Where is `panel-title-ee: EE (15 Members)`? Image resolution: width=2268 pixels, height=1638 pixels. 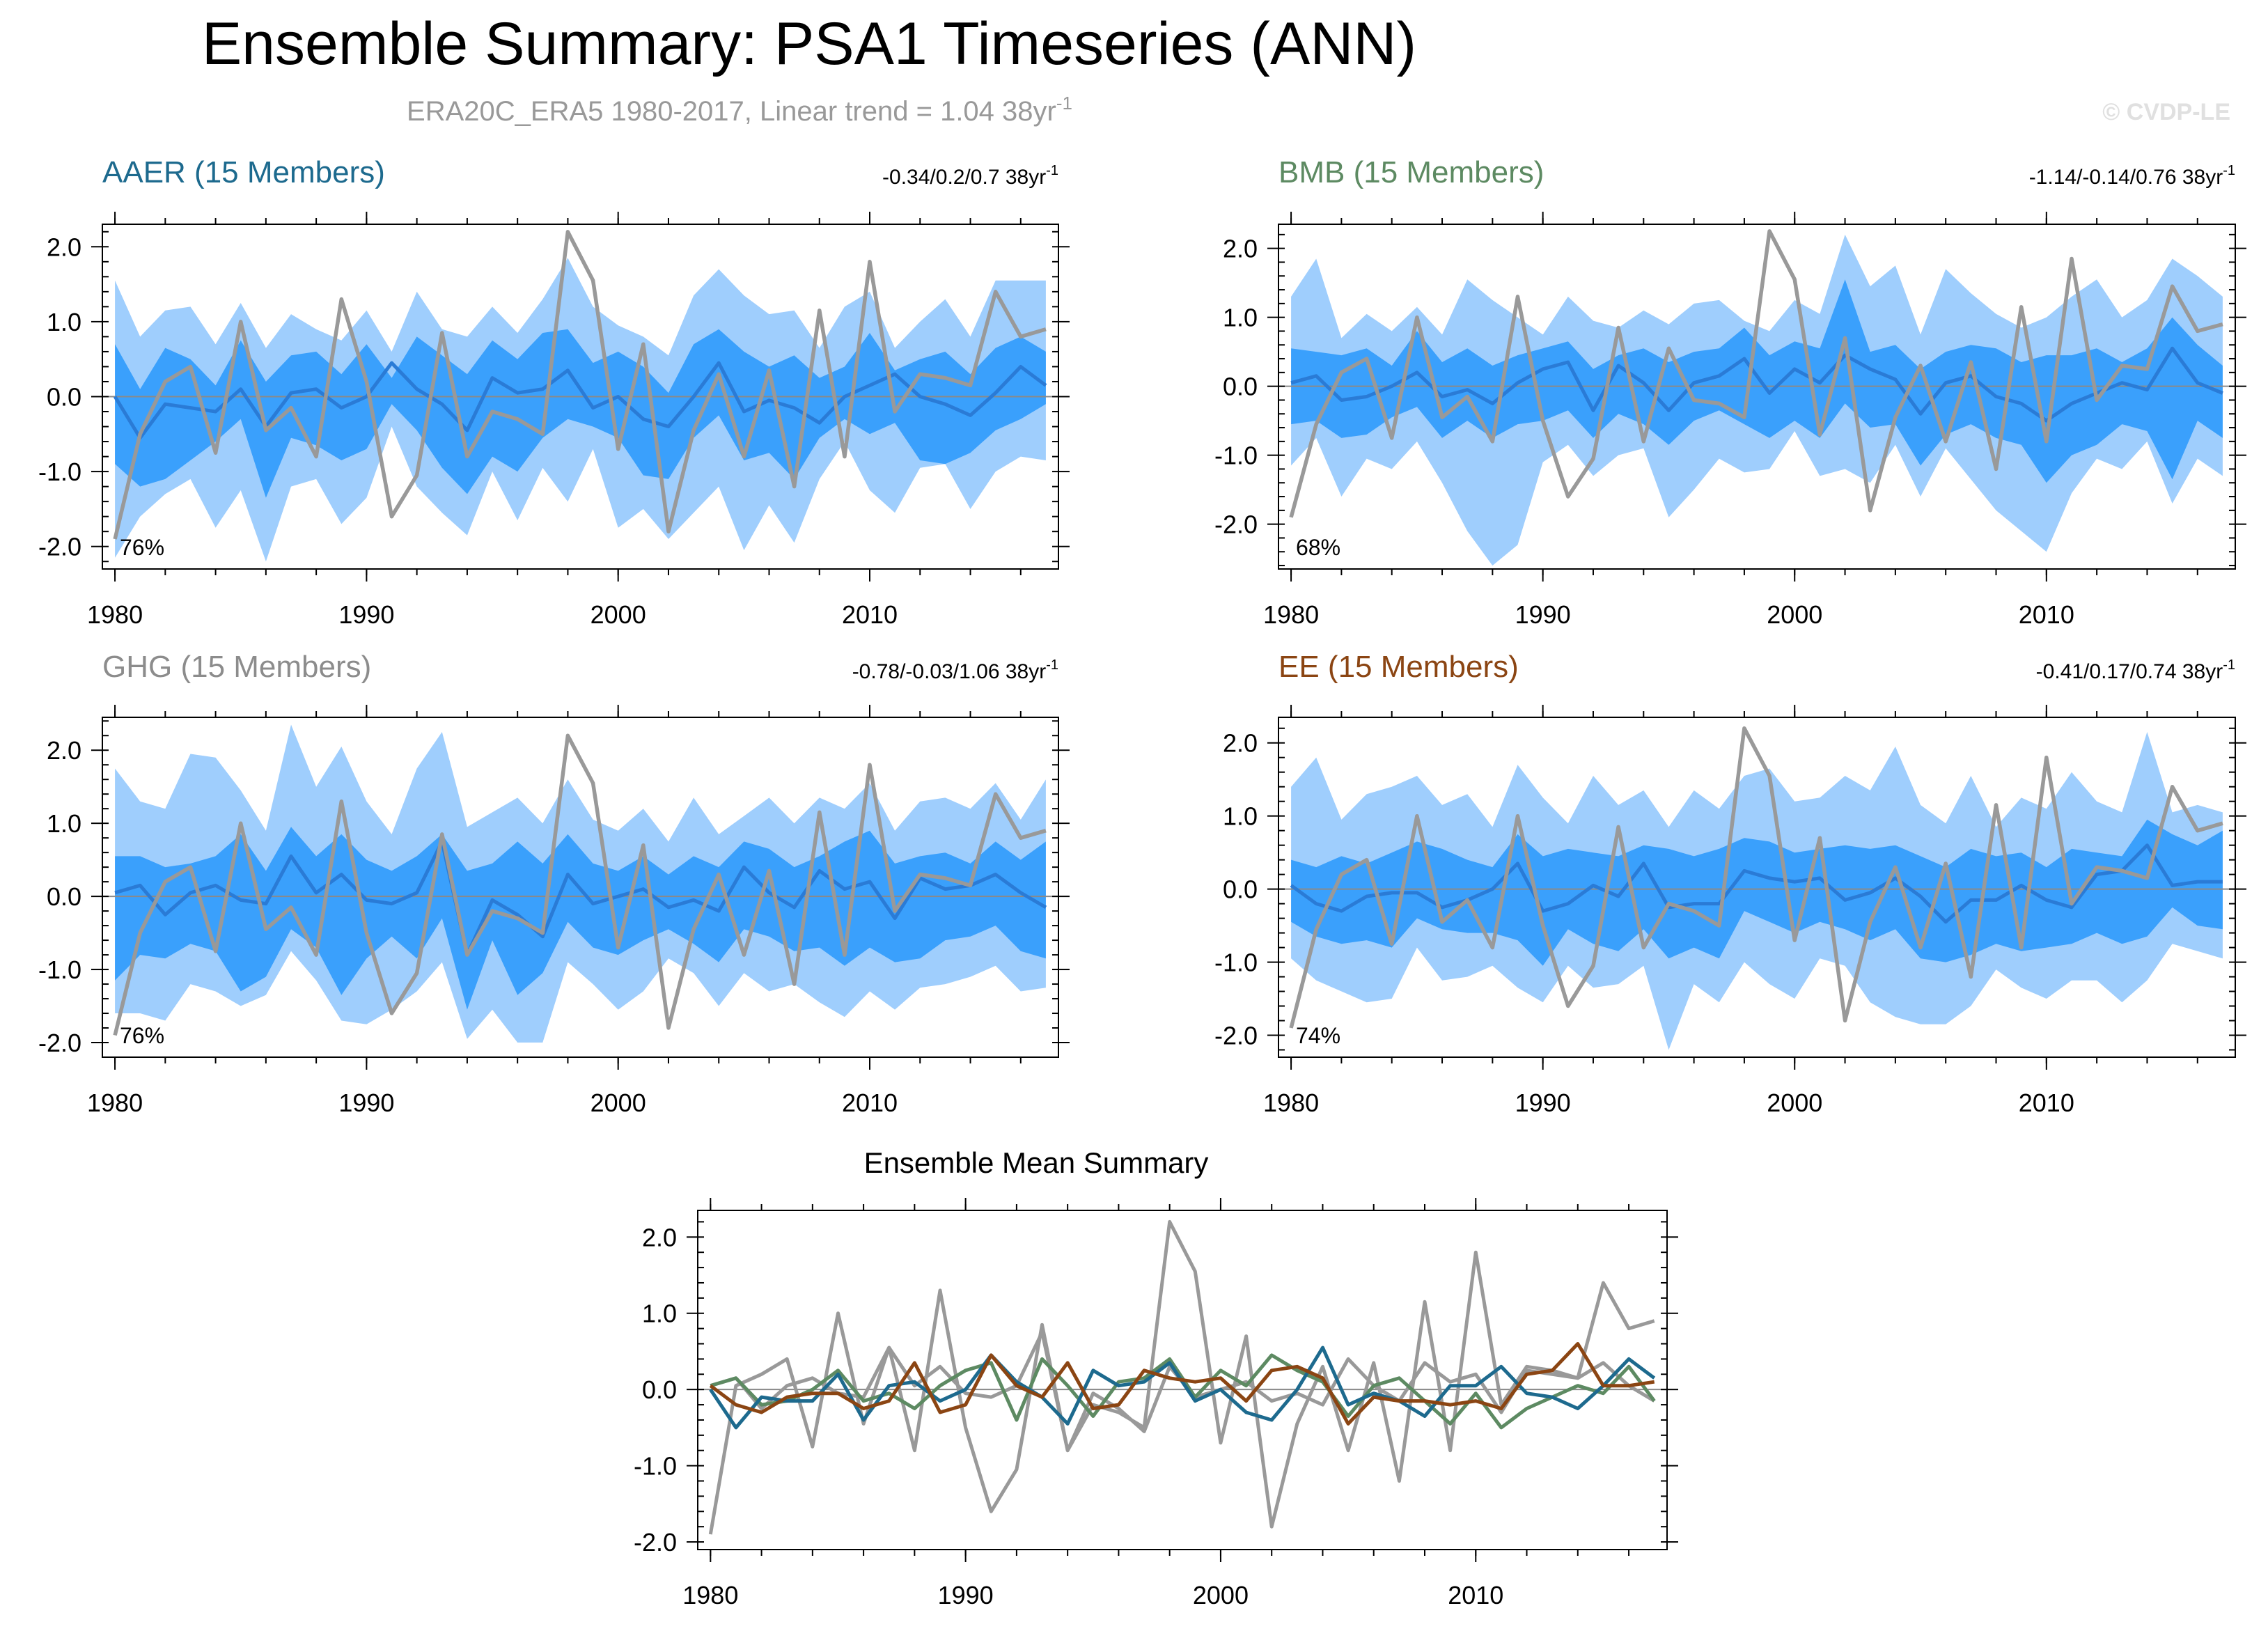 panel-title-ee: EE (15 Members) is located at coordinates (1398, 667).